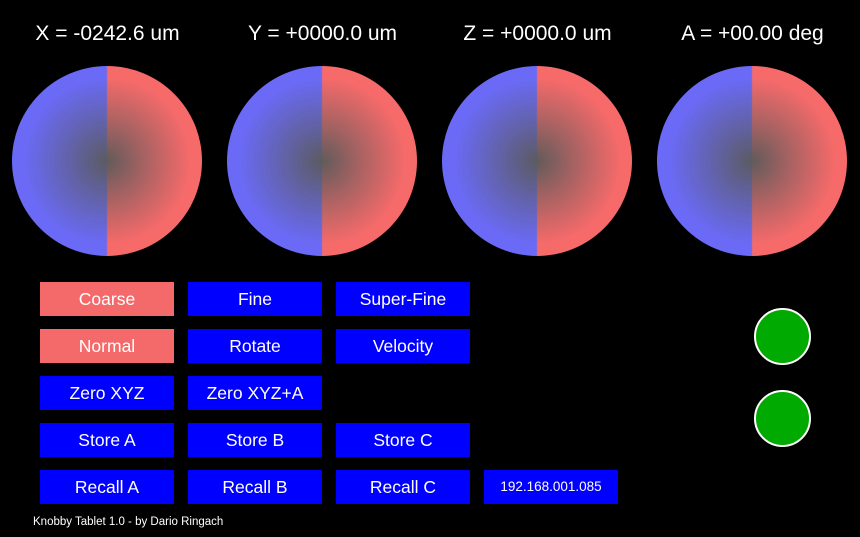 Image resolution: width=860 pixels, height=537 pixels. Describe the element at coordinates (107, 393) in the screenshot. I see `zero-xyz-button: Zero XYZ` at that location.